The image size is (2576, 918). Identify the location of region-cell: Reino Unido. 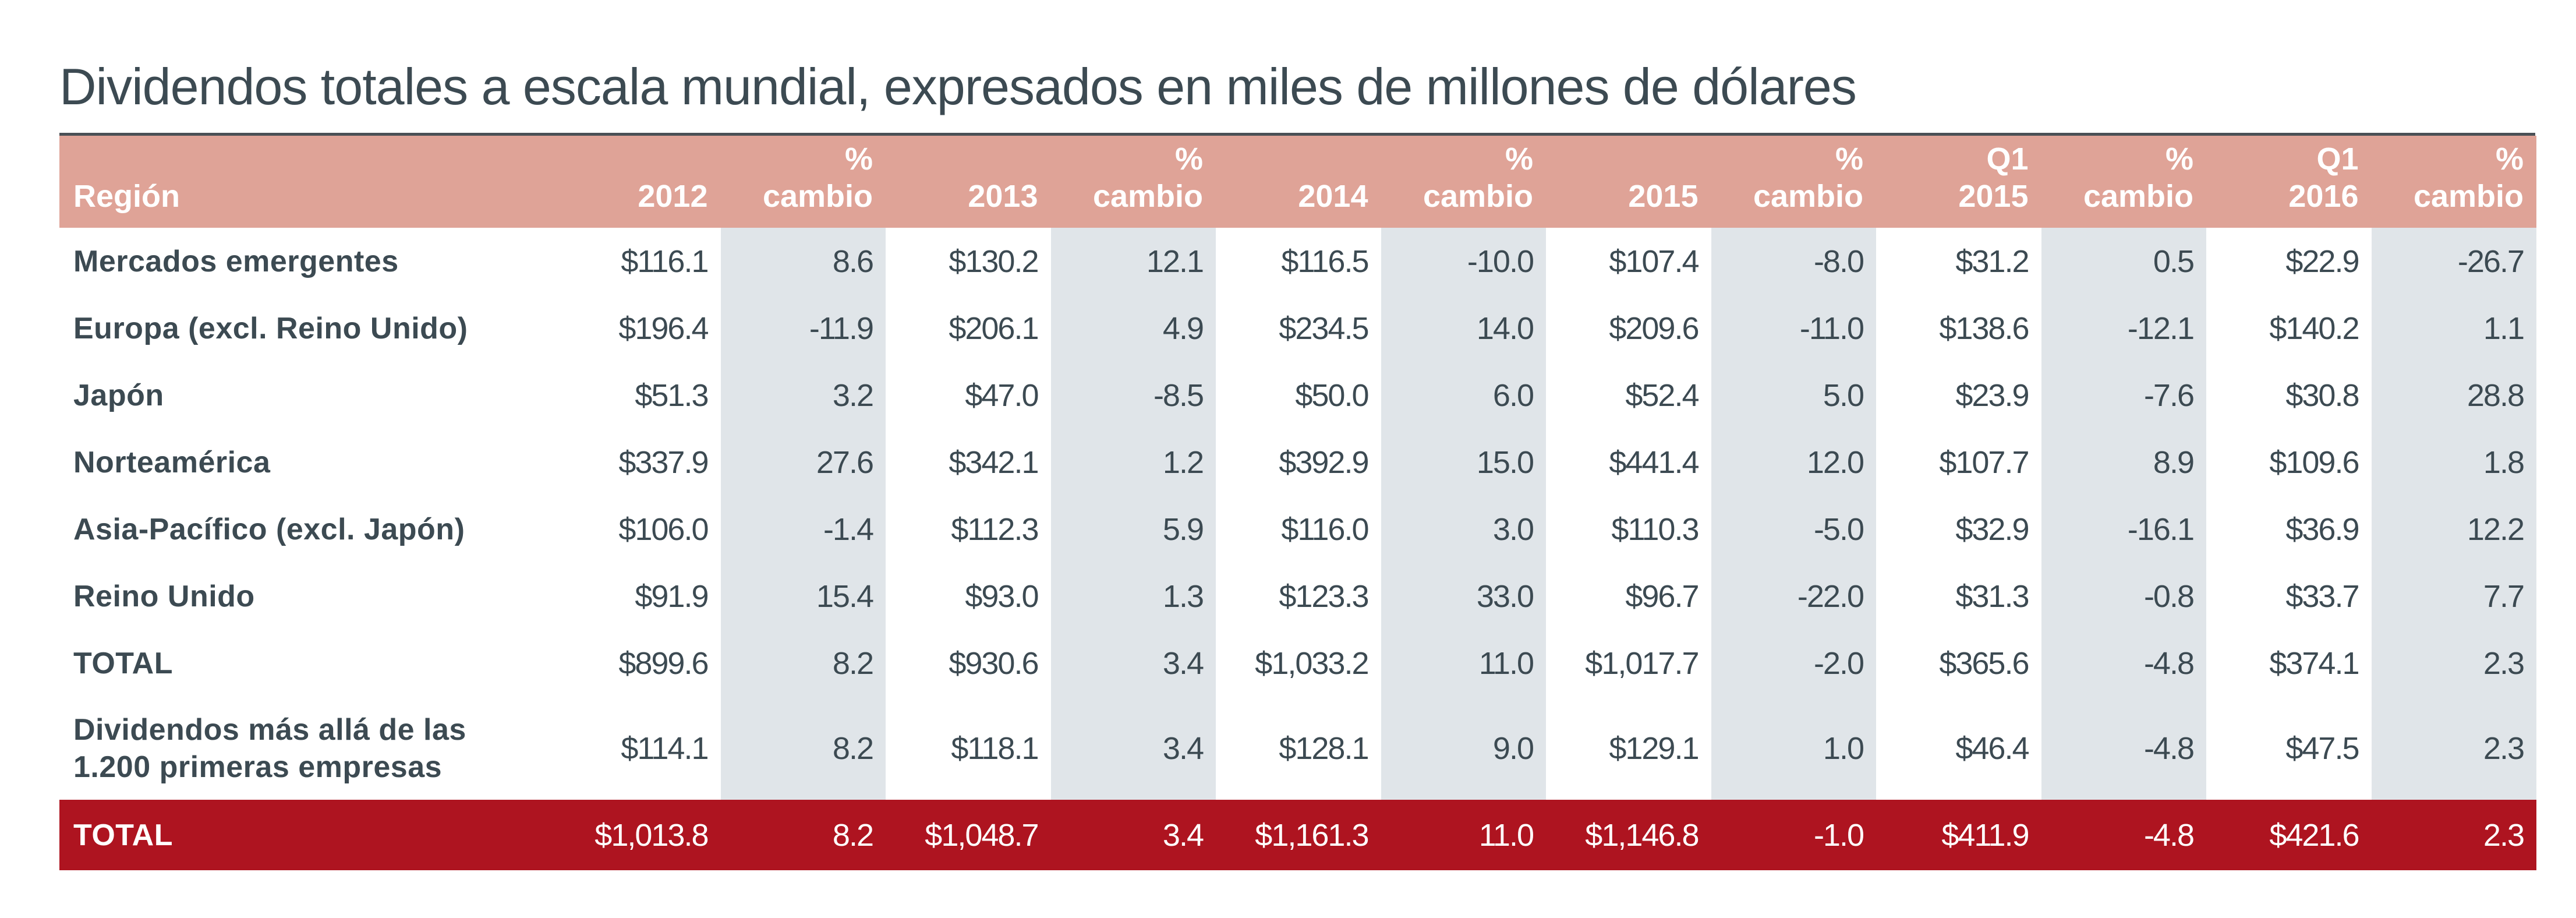
(164, 596).